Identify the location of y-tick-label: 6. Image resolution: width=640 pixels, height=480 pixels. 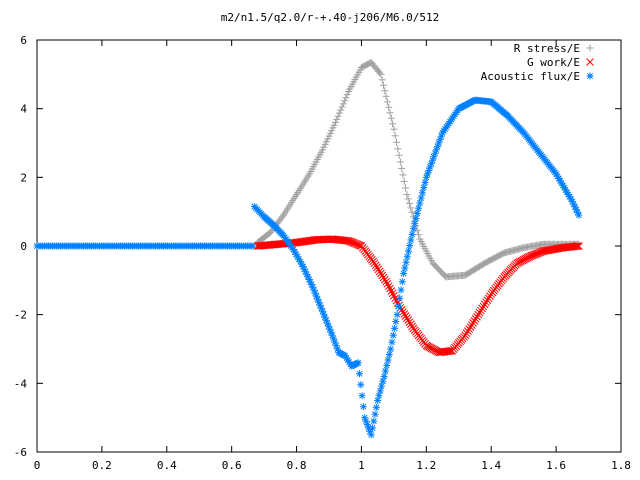
(23, 40).